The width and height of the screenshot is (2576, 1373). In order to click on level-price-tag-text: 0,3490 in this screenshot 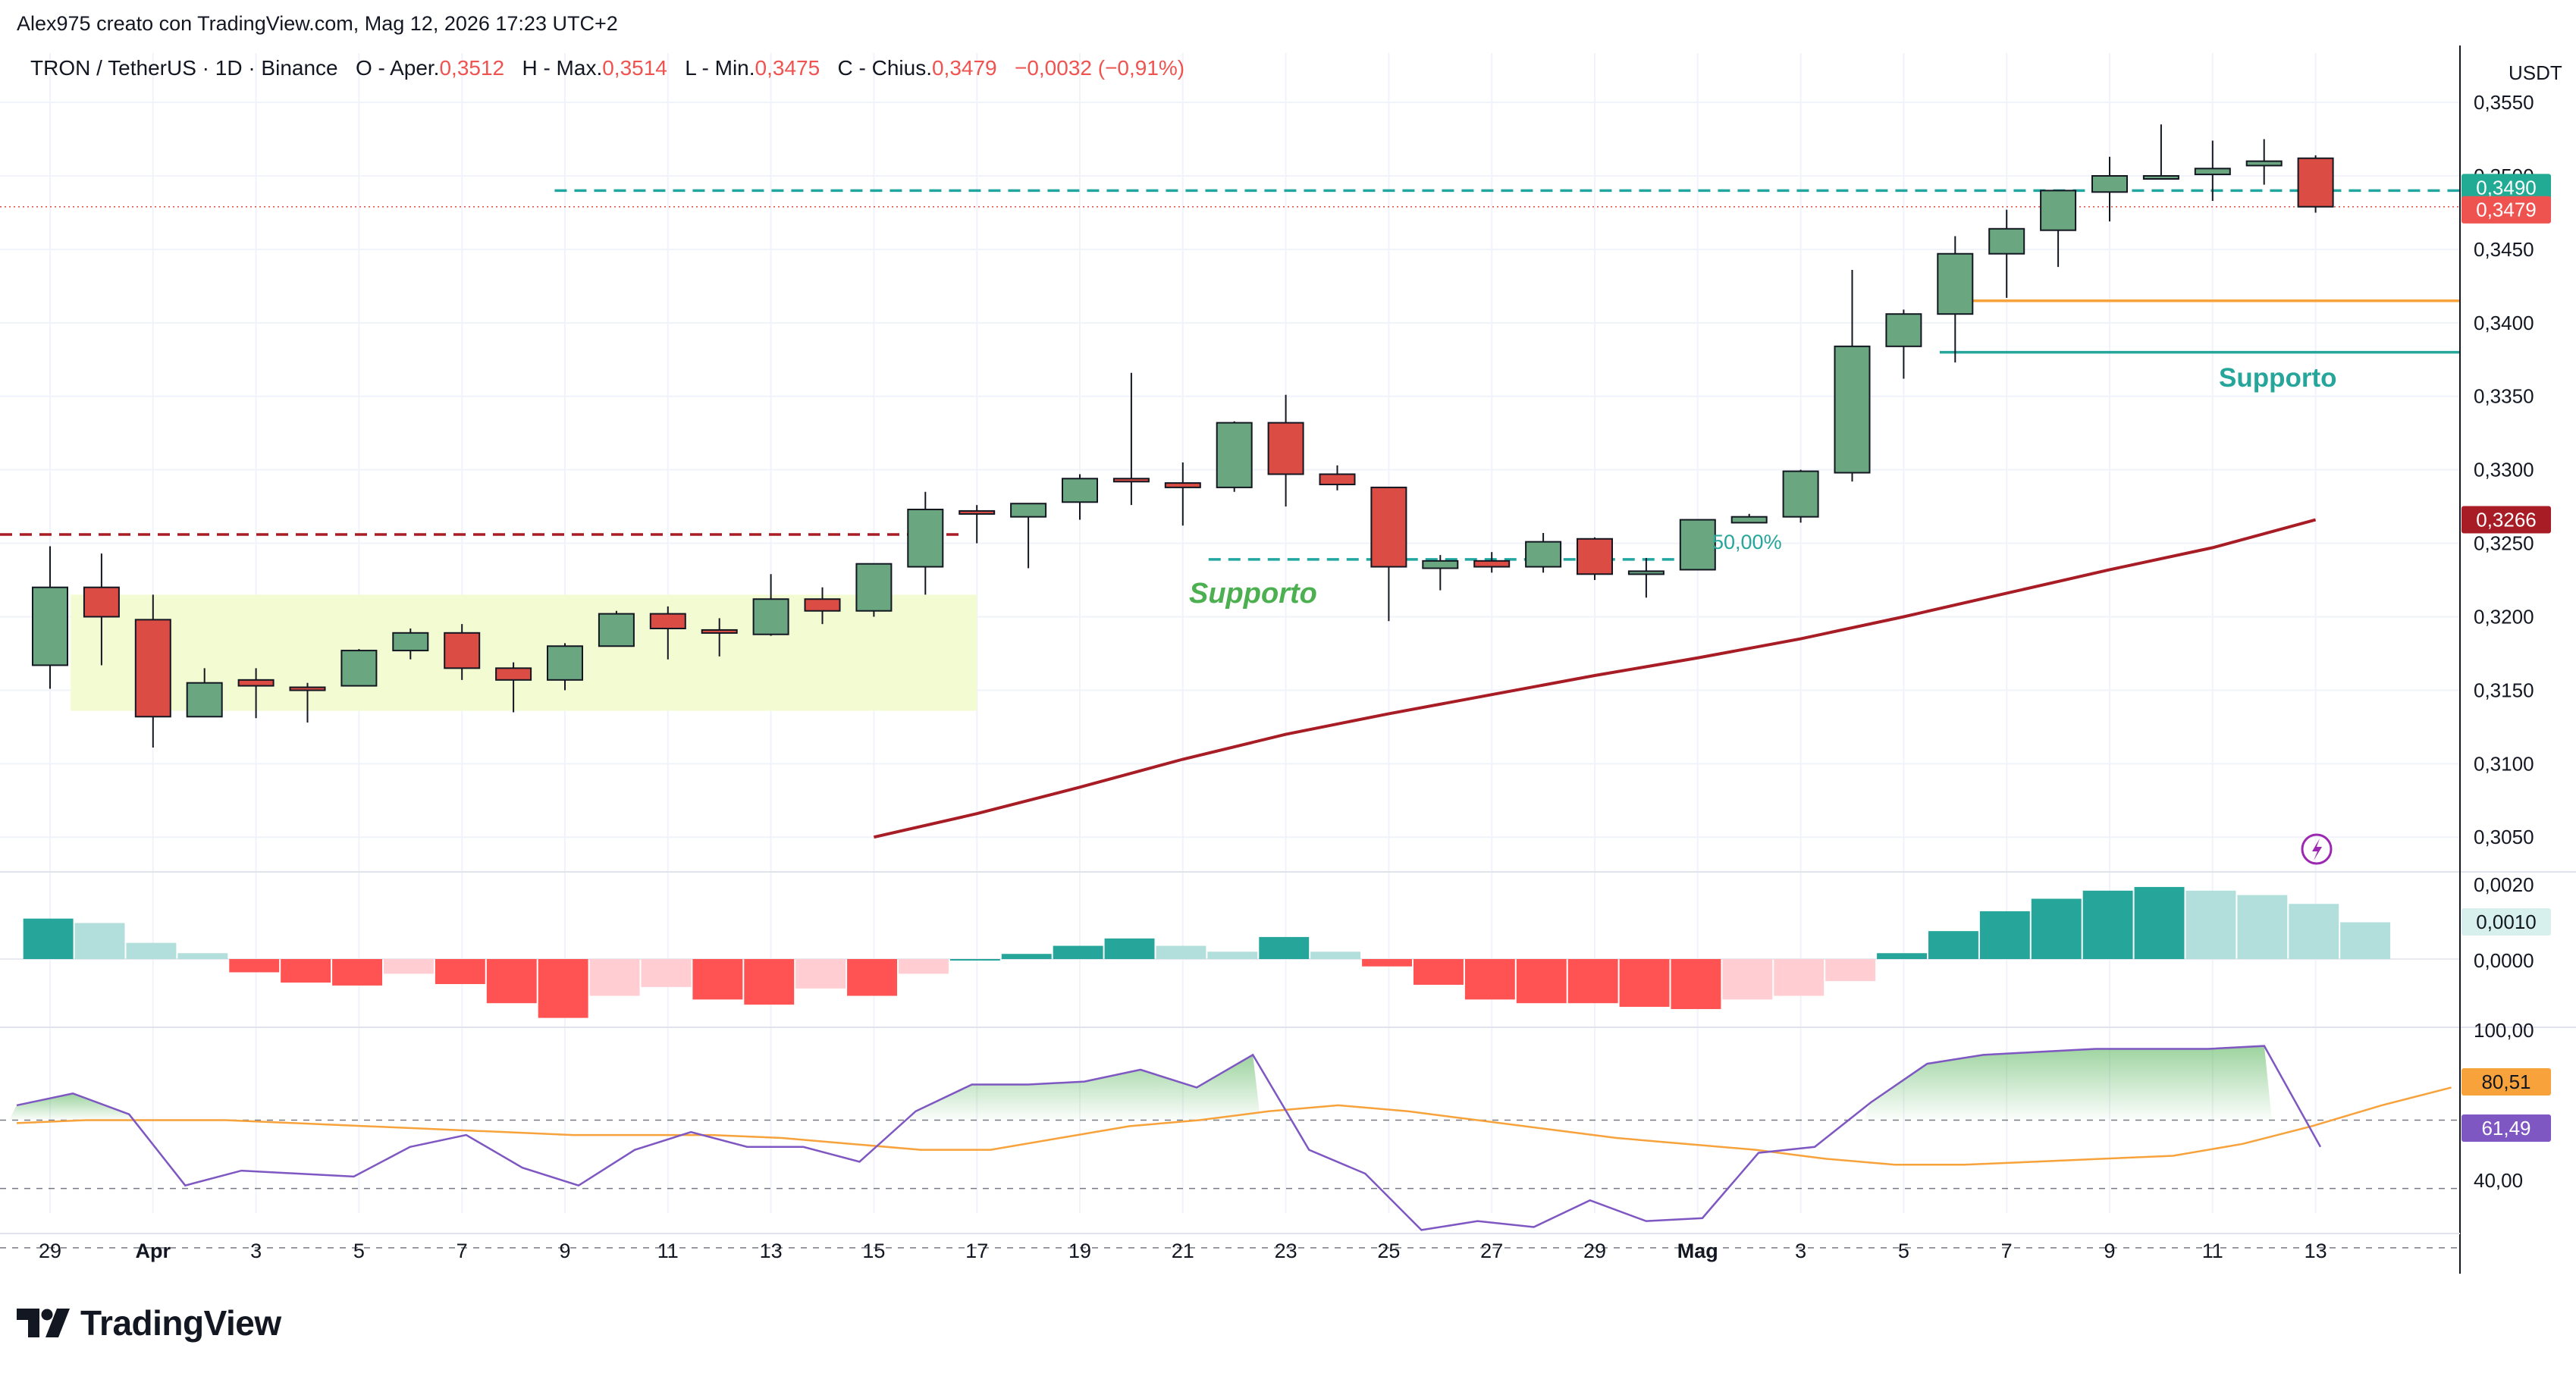, I will do `click(2506, 187)`.